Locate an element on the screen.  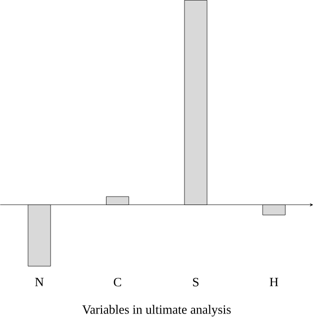
x-tick-label: C is located at coordinates (117, 282).